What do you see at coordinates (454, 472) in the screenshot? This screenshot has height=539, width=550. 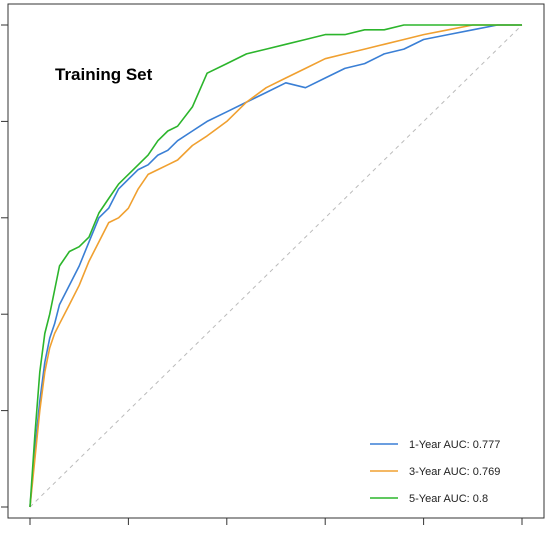 I see `legend-label-2: 3-Year AUC: 0.769` at bounding box center [454, 472].